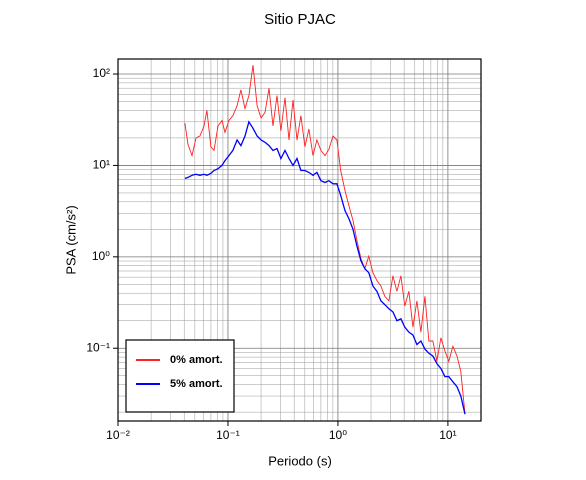 Image resolution: width=586 pixels, height=480 pixels. Describe the element at coordinates (300, 460) in the screenshot. I see `x-axis-label: Periodo (s)` at that location.